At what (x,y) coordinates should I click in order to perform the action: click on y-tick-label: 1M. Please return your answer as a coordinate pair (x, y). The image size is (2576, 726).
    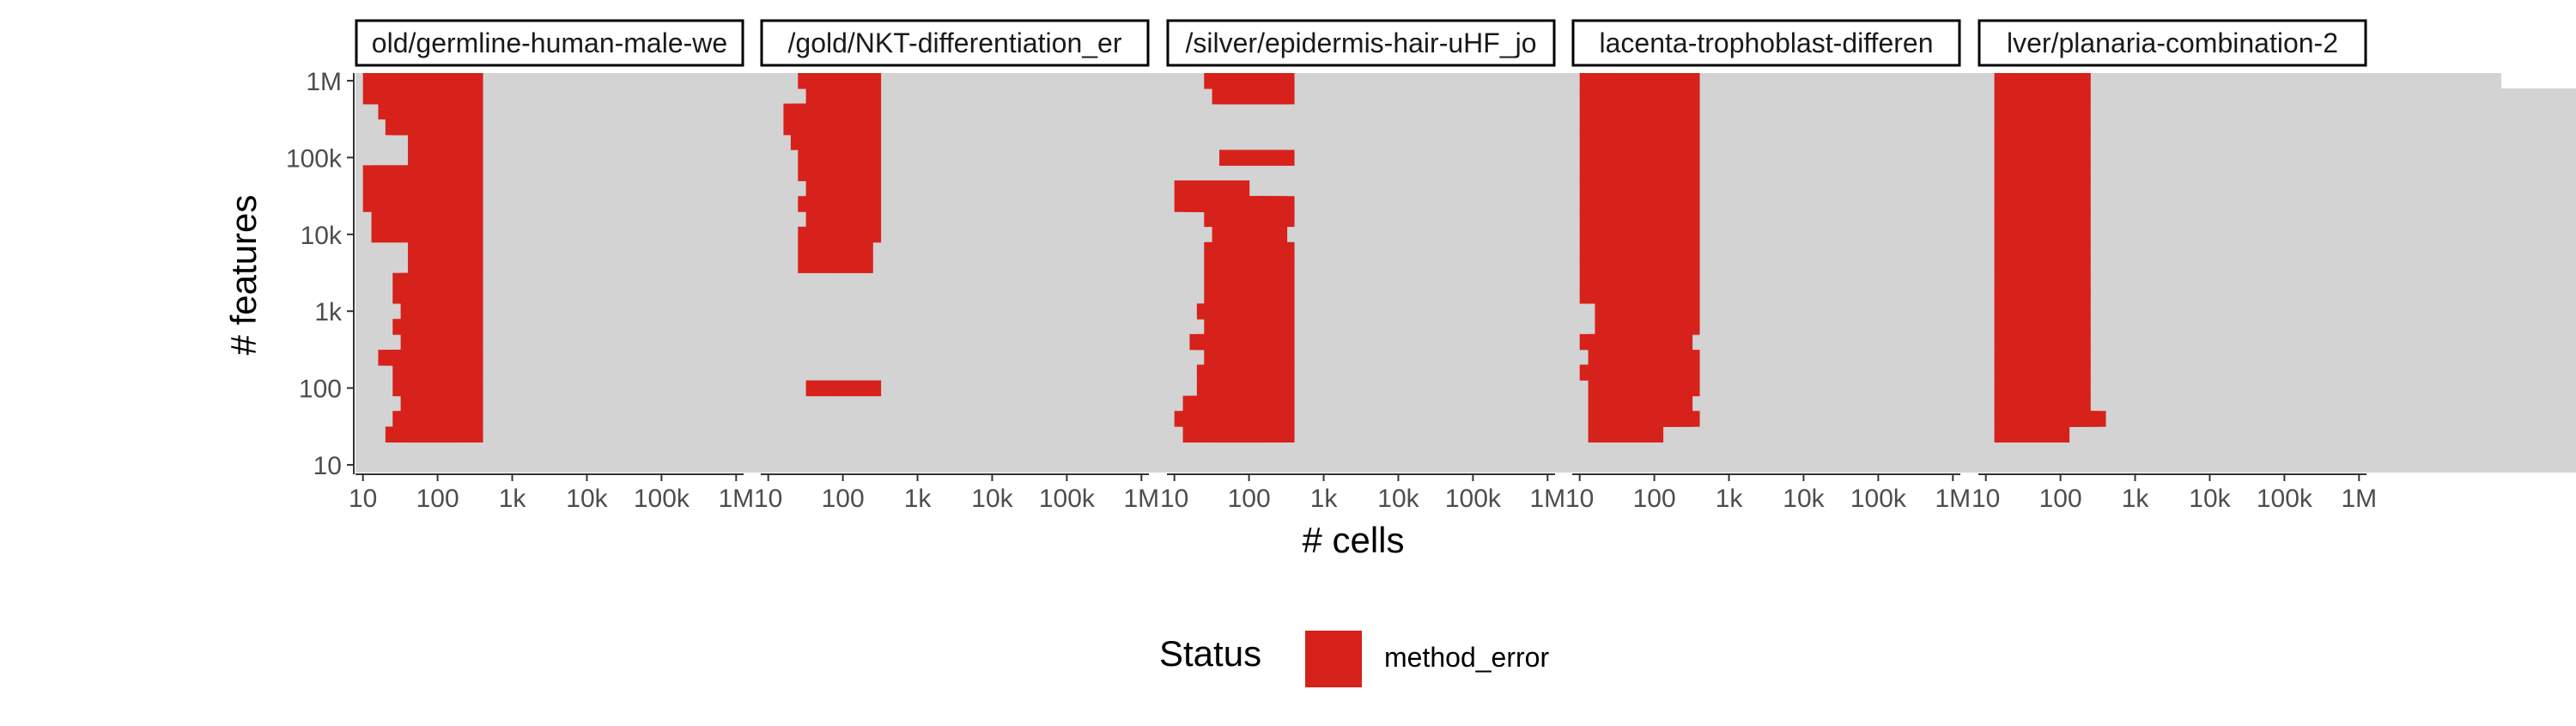
    Looking at the image, I should click on (324, 82).